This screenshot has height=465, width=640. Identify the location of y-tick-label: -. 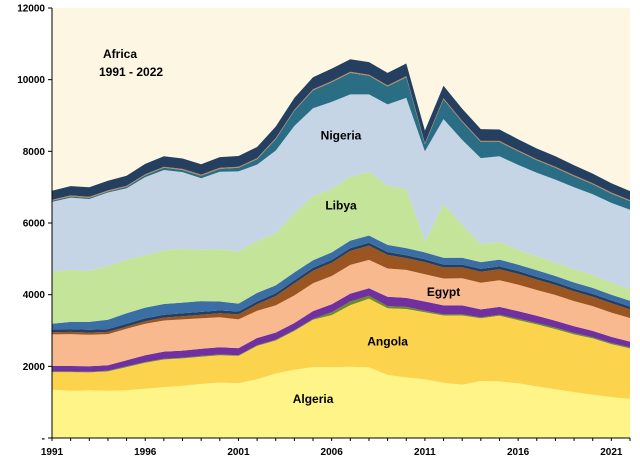
(43, 439).